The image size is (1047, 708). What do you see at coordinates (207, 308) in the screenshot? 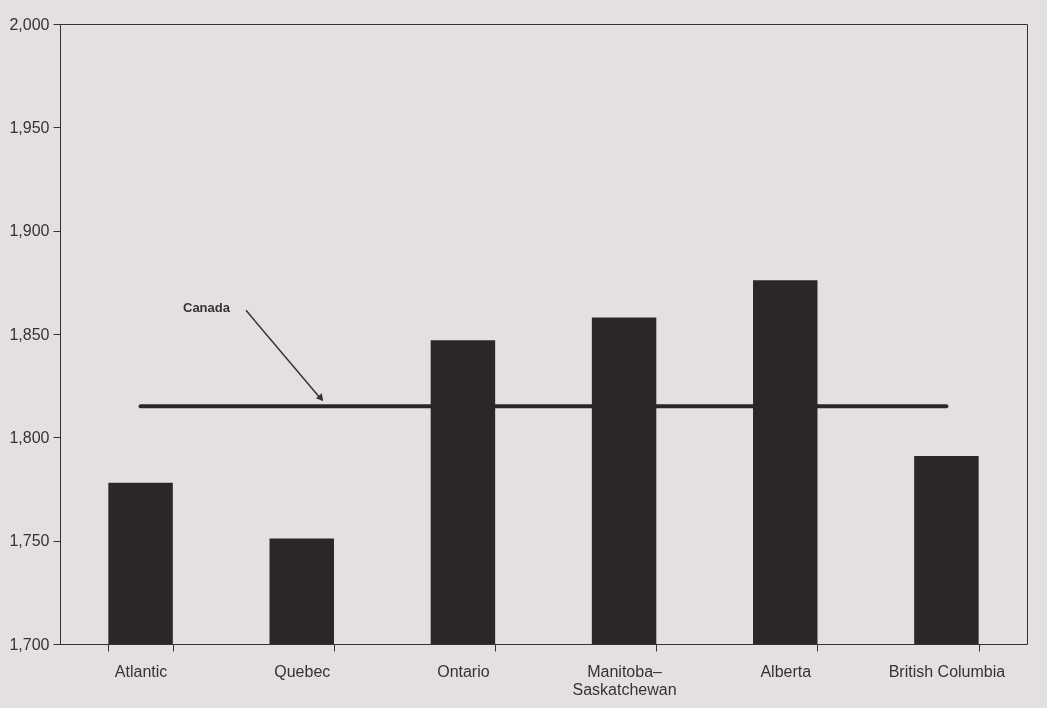
I see `ref-line-label: Canada` at bounding box center [207, 308].